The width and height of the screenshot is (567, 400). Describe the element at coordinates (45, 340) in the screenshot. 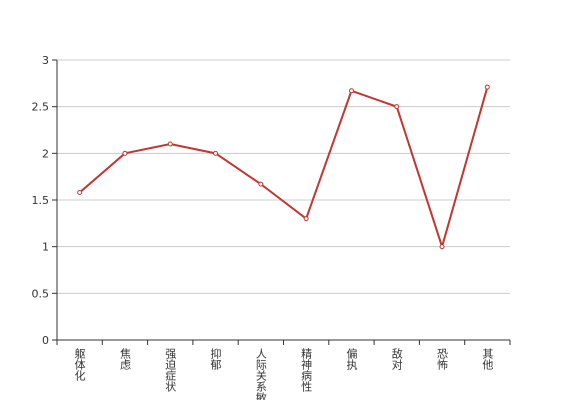

I see `y-tick-label: 0` at that location.